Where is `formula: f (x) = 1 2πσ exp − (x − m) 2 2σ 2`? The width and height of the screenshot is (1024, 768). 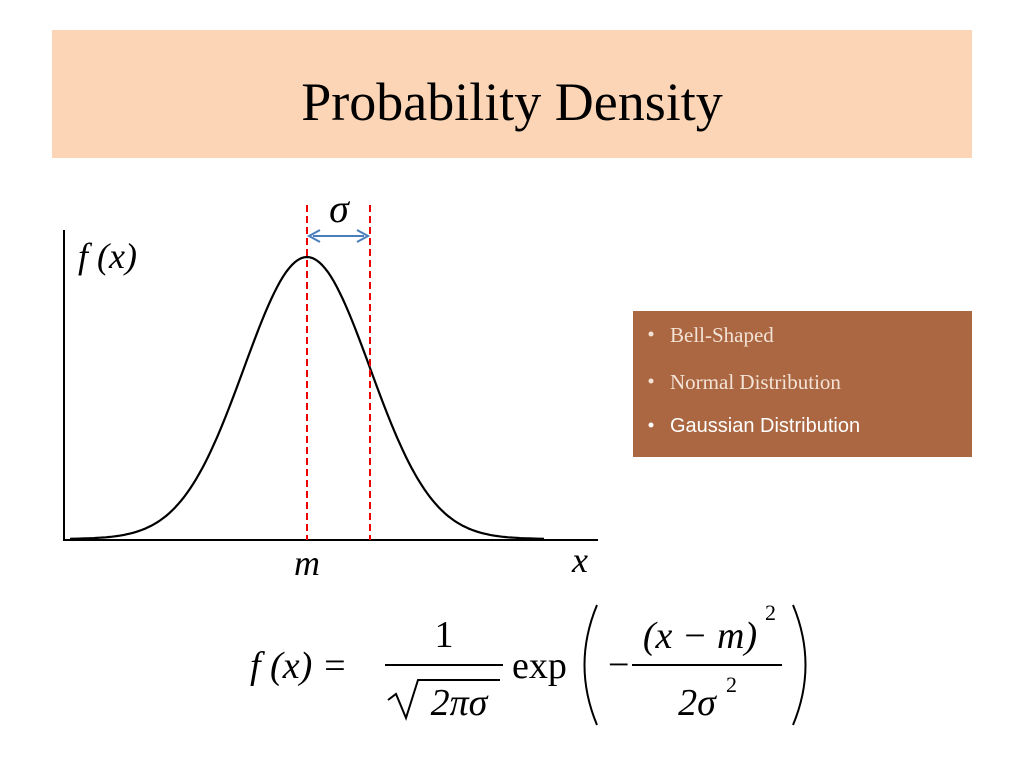
formula: f (x) = 1 2πσ exp − (x − m) 2 2σ 2 is located at coordinates (528, 663).